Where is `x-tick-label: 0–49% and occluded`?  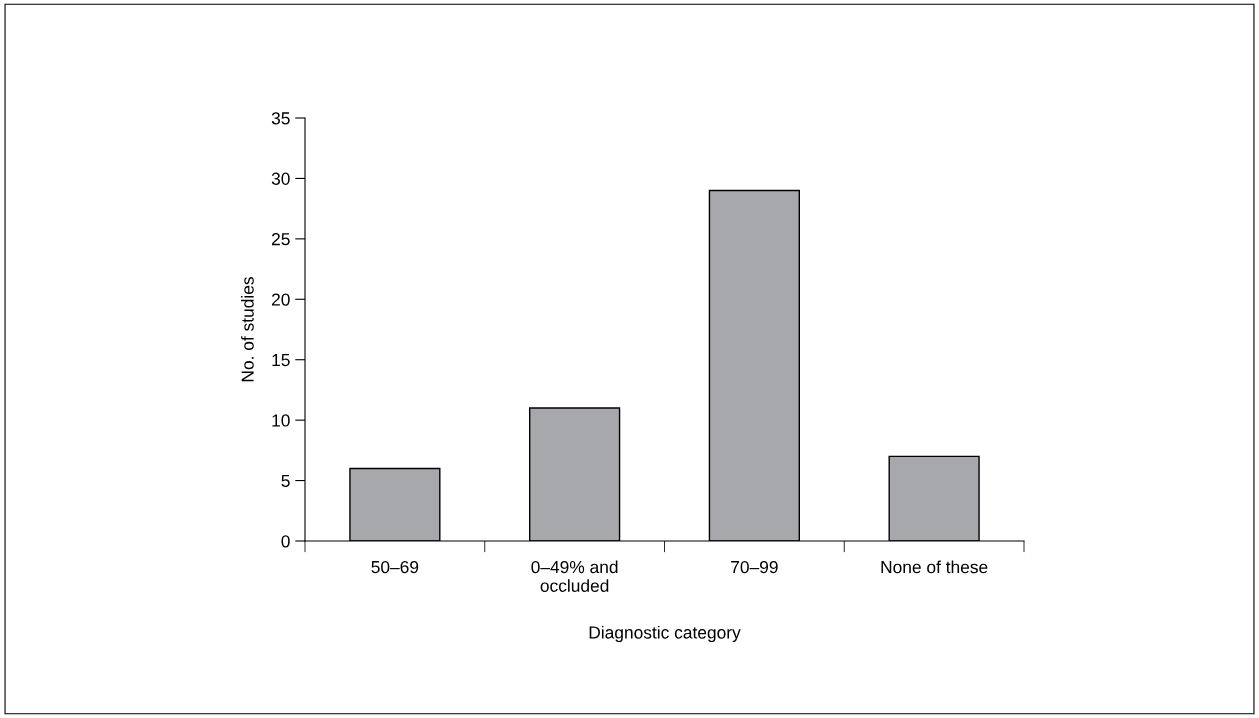
x-tick-label: 0–49% and occluded is located at coordinates (574, 576).